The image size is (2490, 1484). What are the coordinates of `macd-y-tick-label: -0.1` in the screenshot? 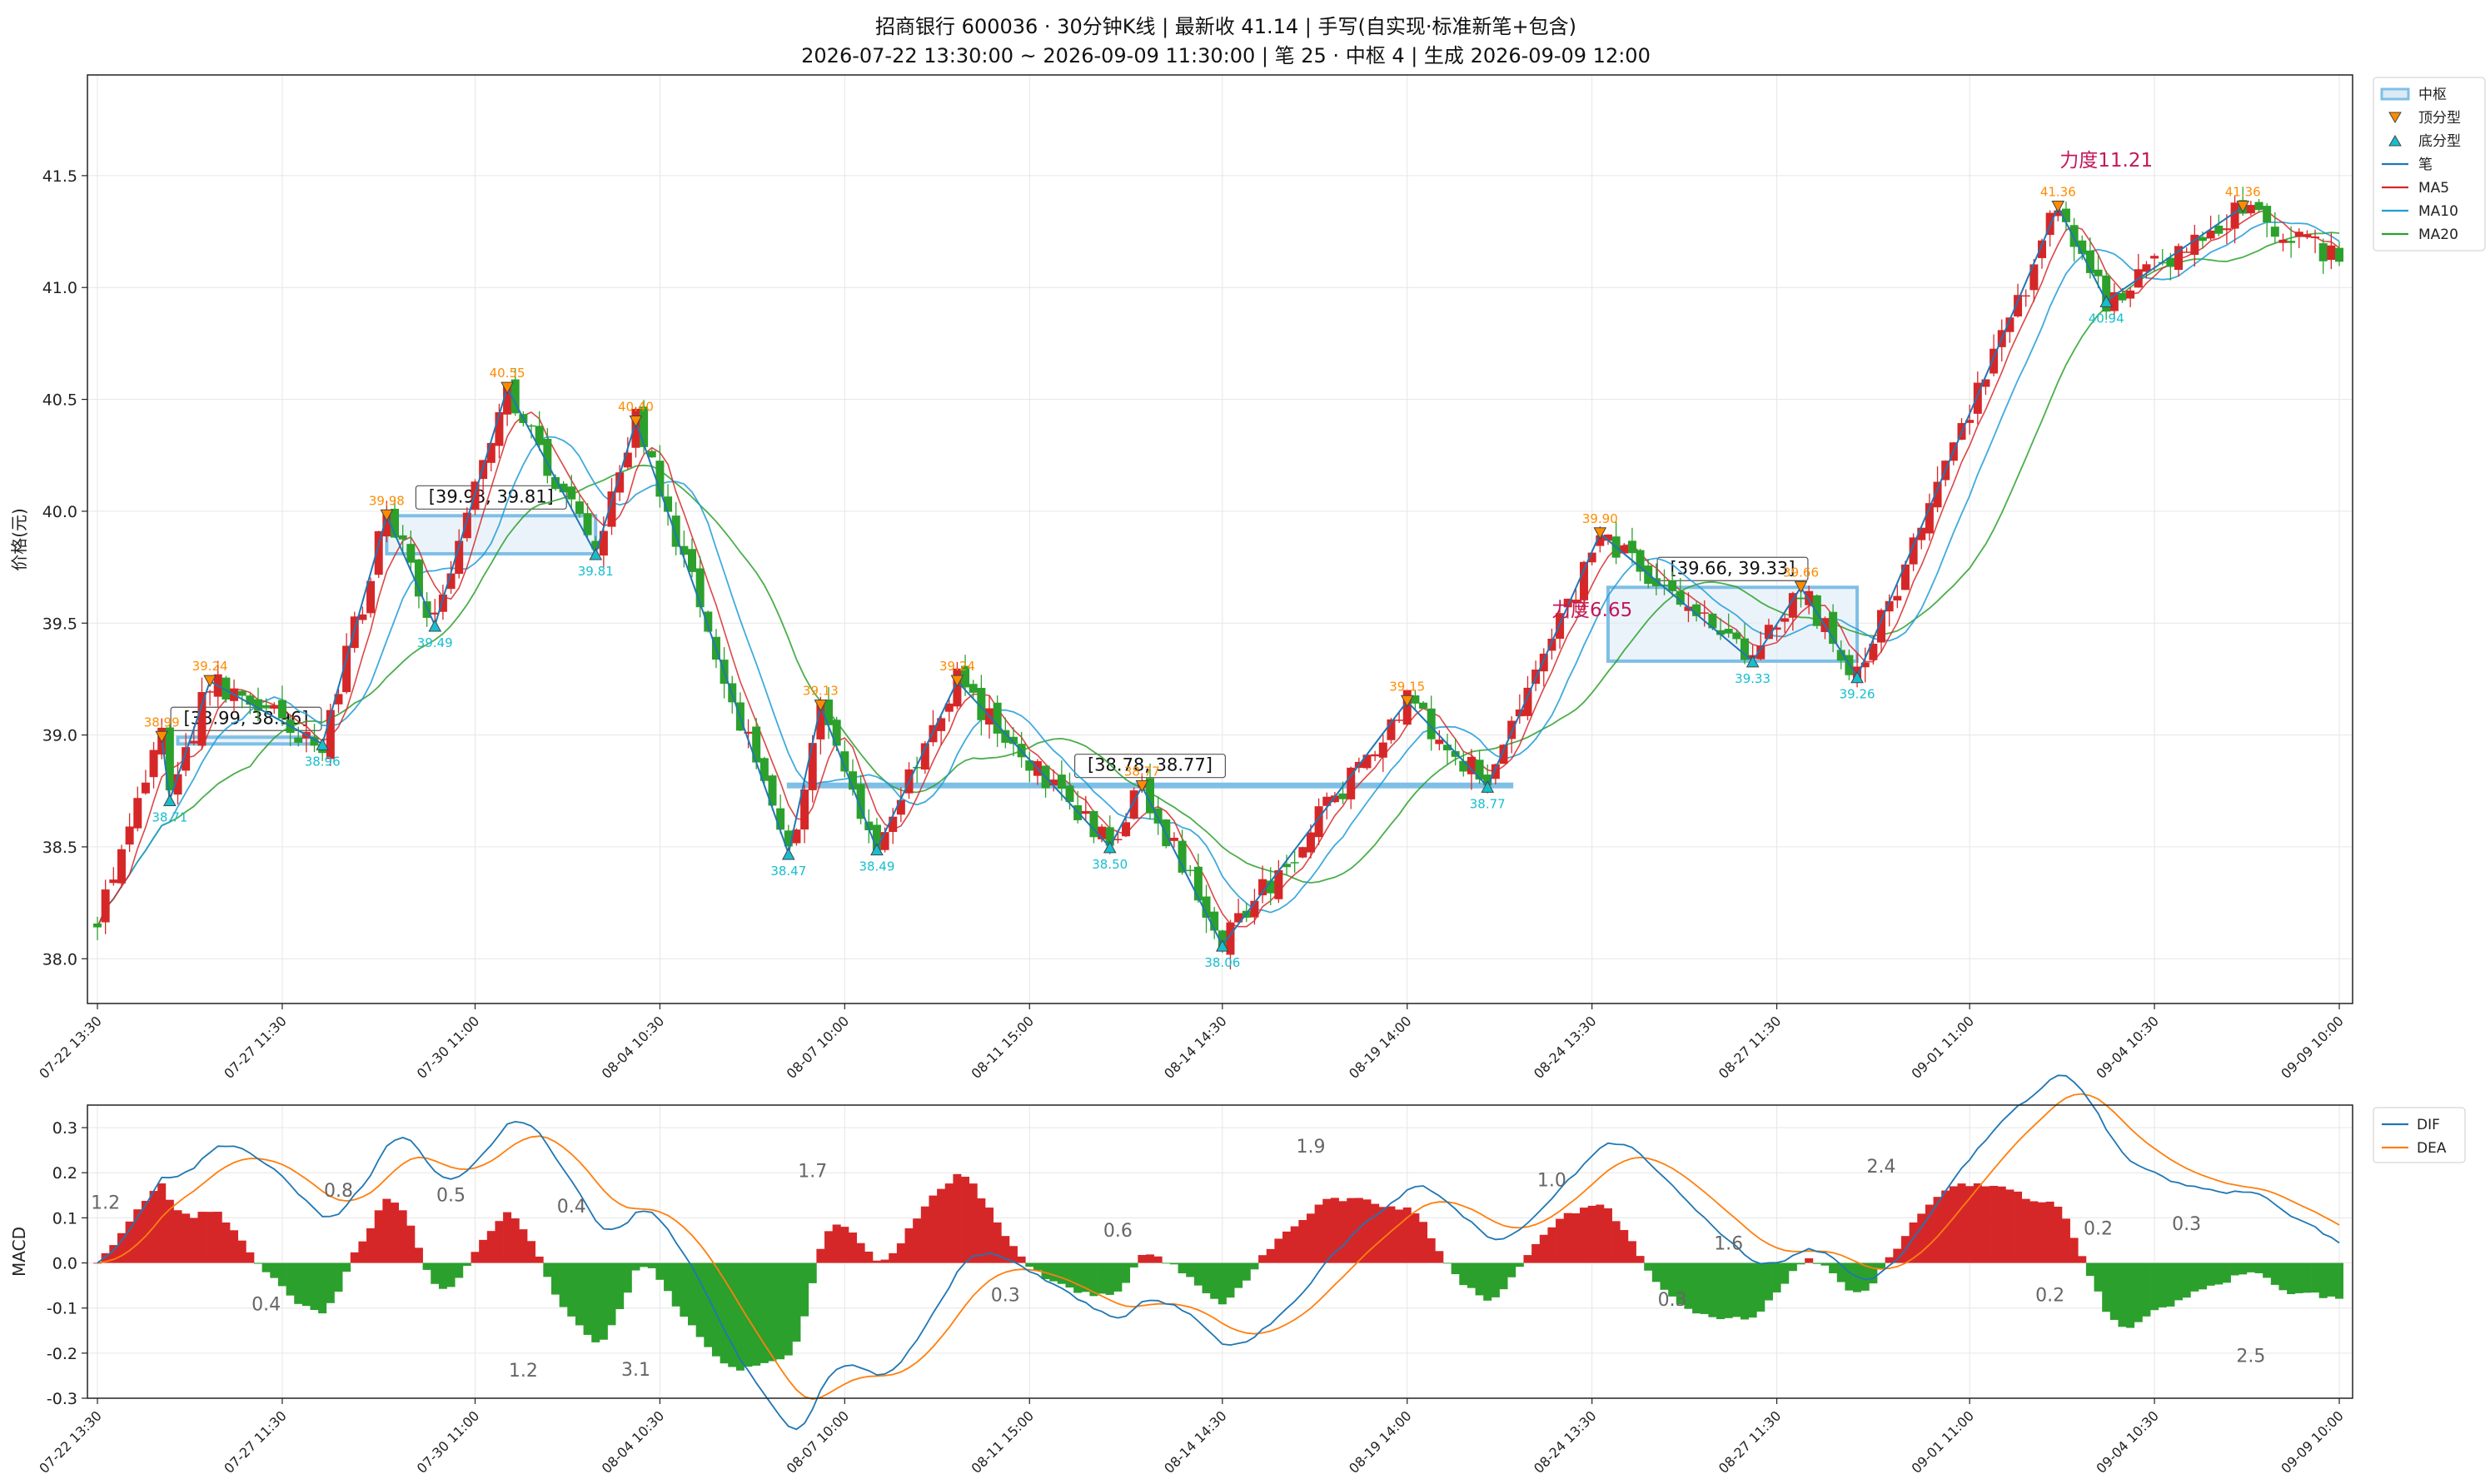 It's located at (62, 1309).